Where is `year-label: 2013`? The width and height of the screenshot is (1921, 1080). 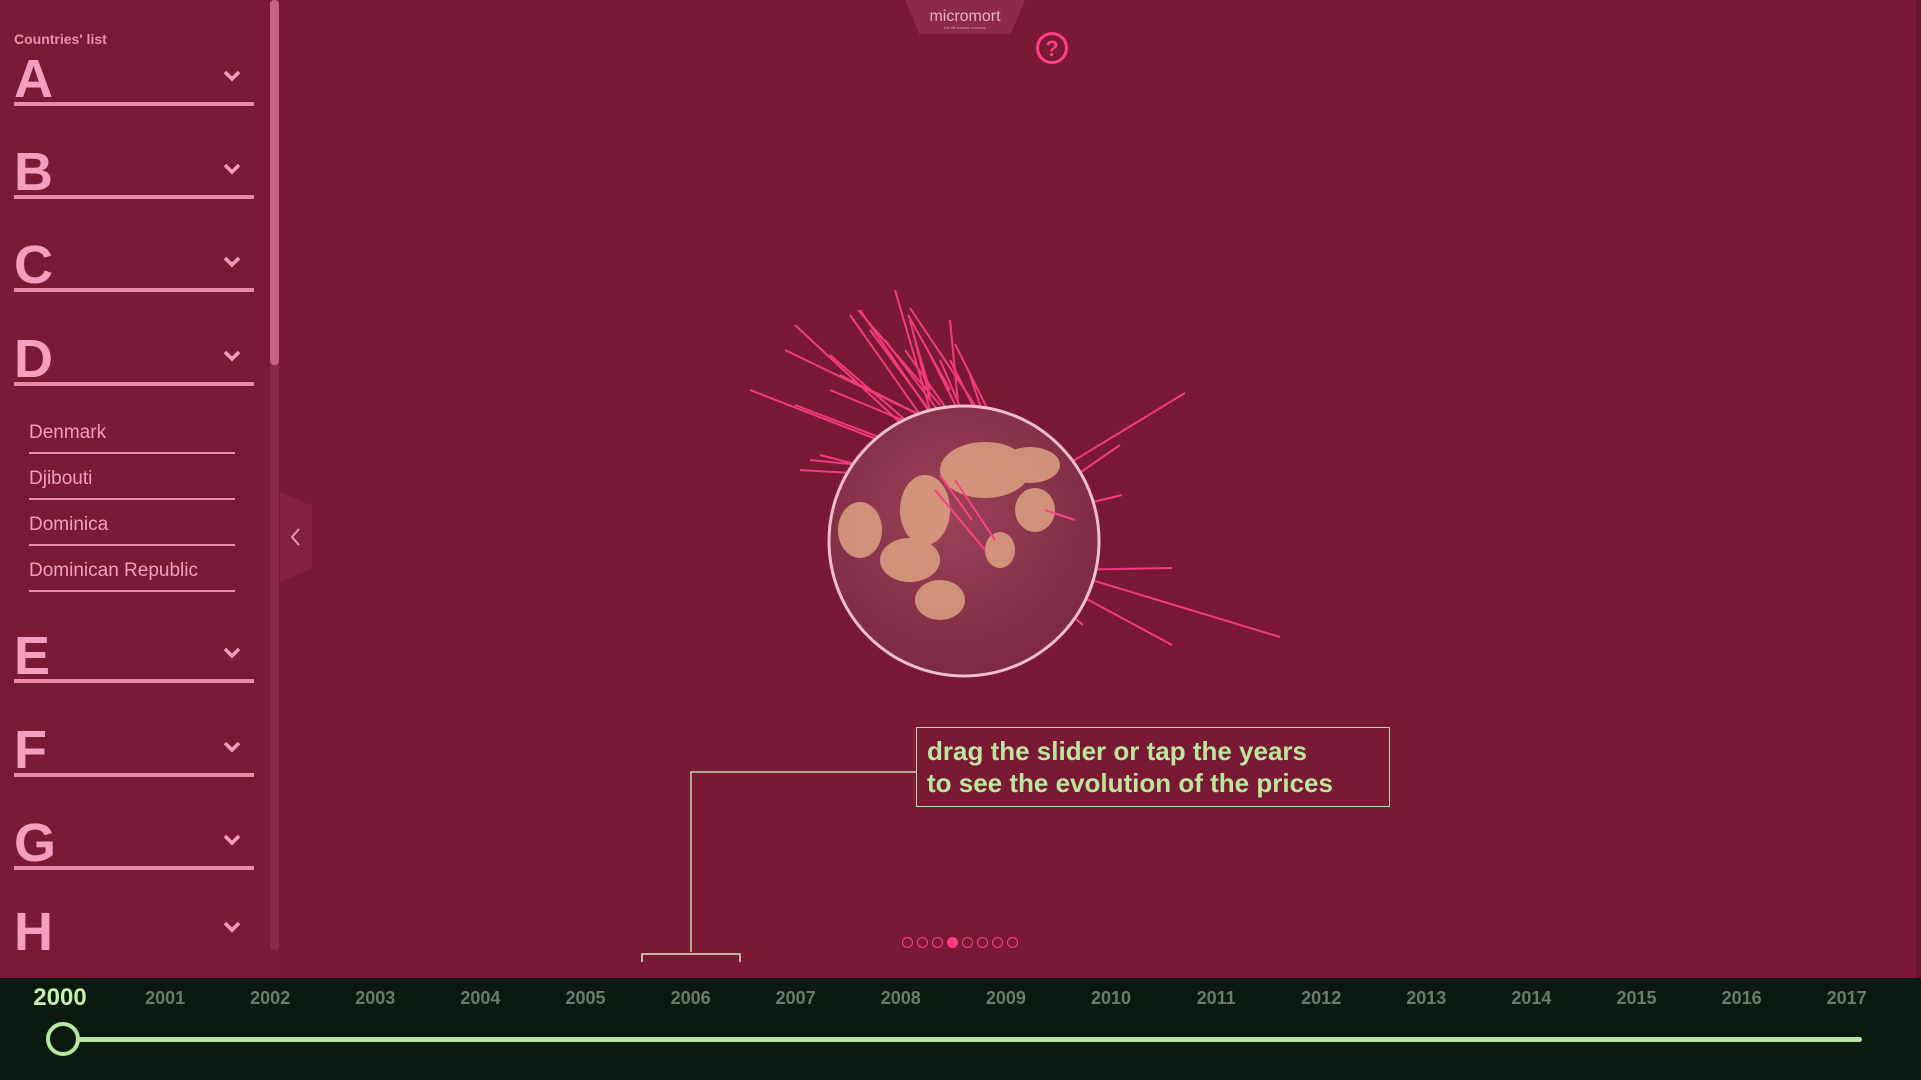
year-label: 2013 is located at coordinates (1426, 998).